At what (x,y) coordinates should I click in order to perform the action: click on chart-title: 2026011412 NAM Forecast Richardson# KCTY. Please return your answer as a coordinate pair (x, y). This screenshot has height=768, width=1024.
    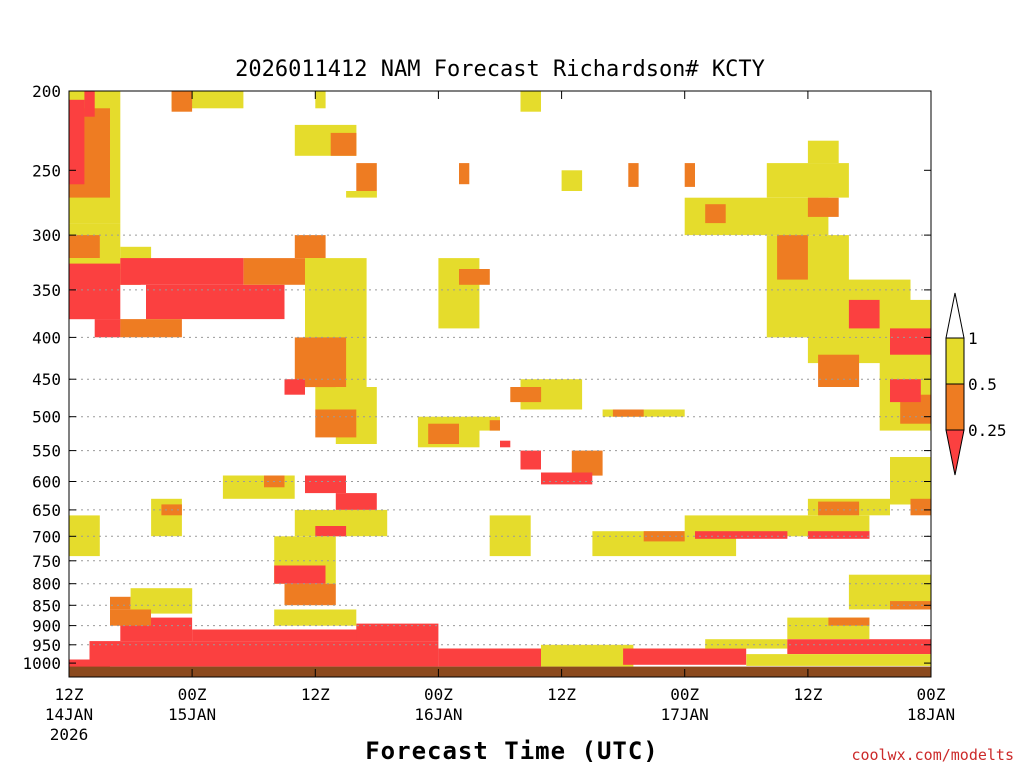
    Looking at the image, I should click on (500, 69).